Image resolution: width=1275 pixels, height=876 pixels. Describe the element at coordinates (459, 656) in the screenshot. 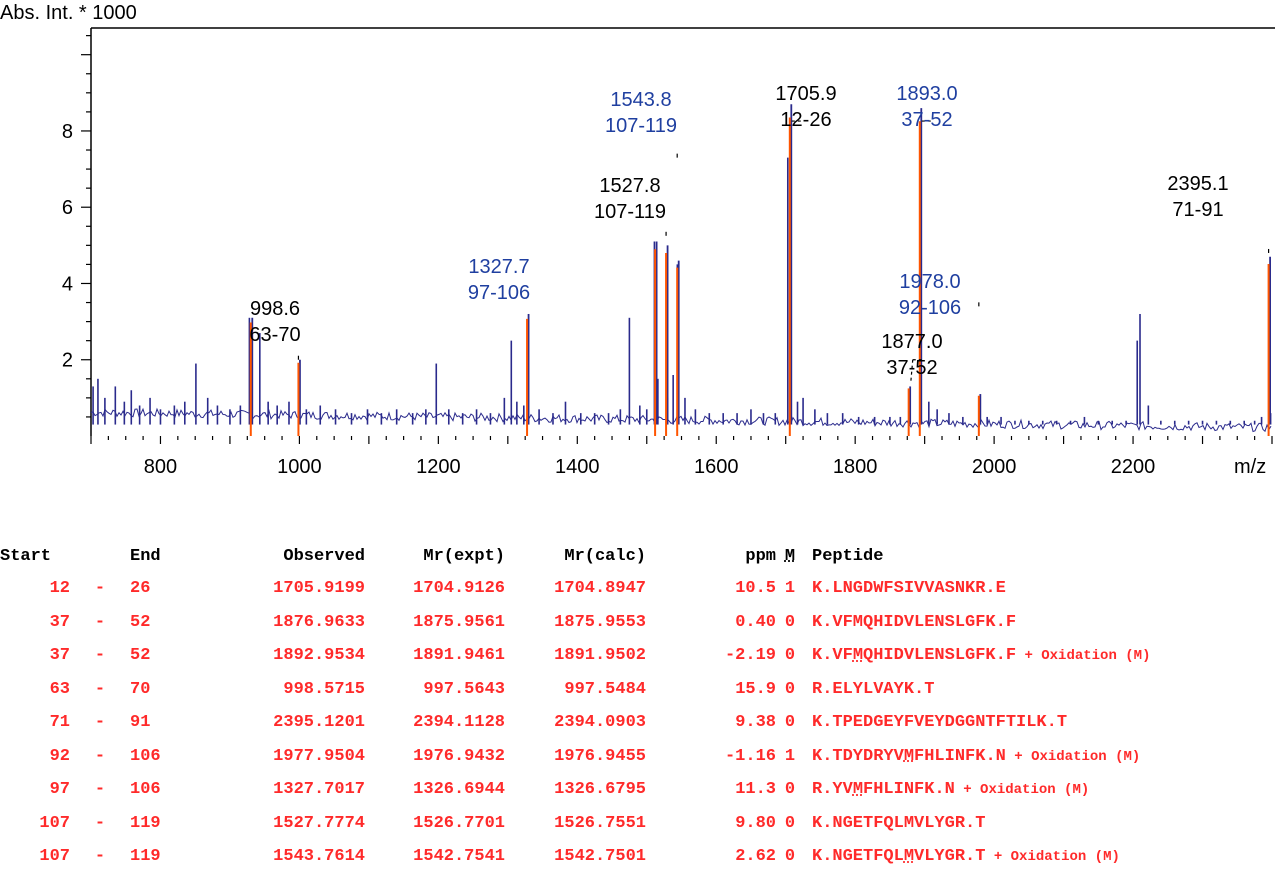

I see `cell-mr-expt: 1891.9461` at that location.